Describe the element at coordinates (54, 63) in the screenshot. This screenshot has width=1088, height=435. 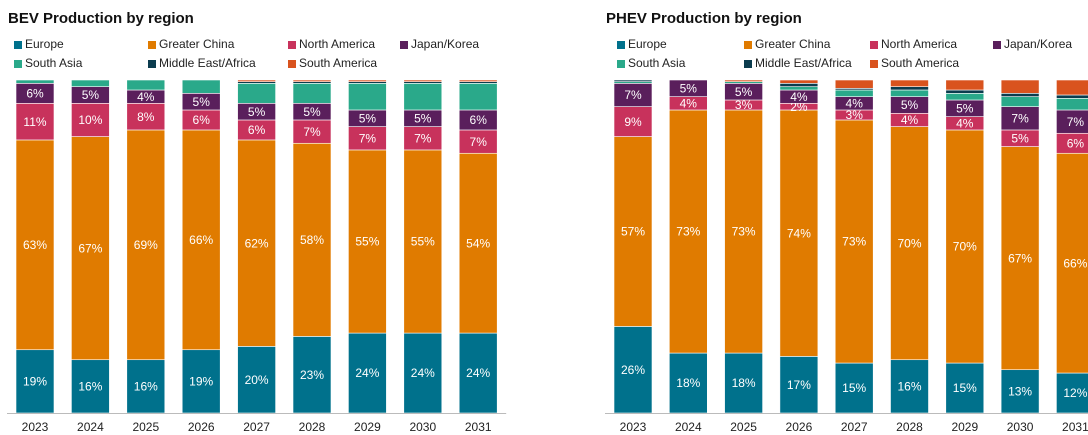
I see `legend-label: South Asia` at that location.